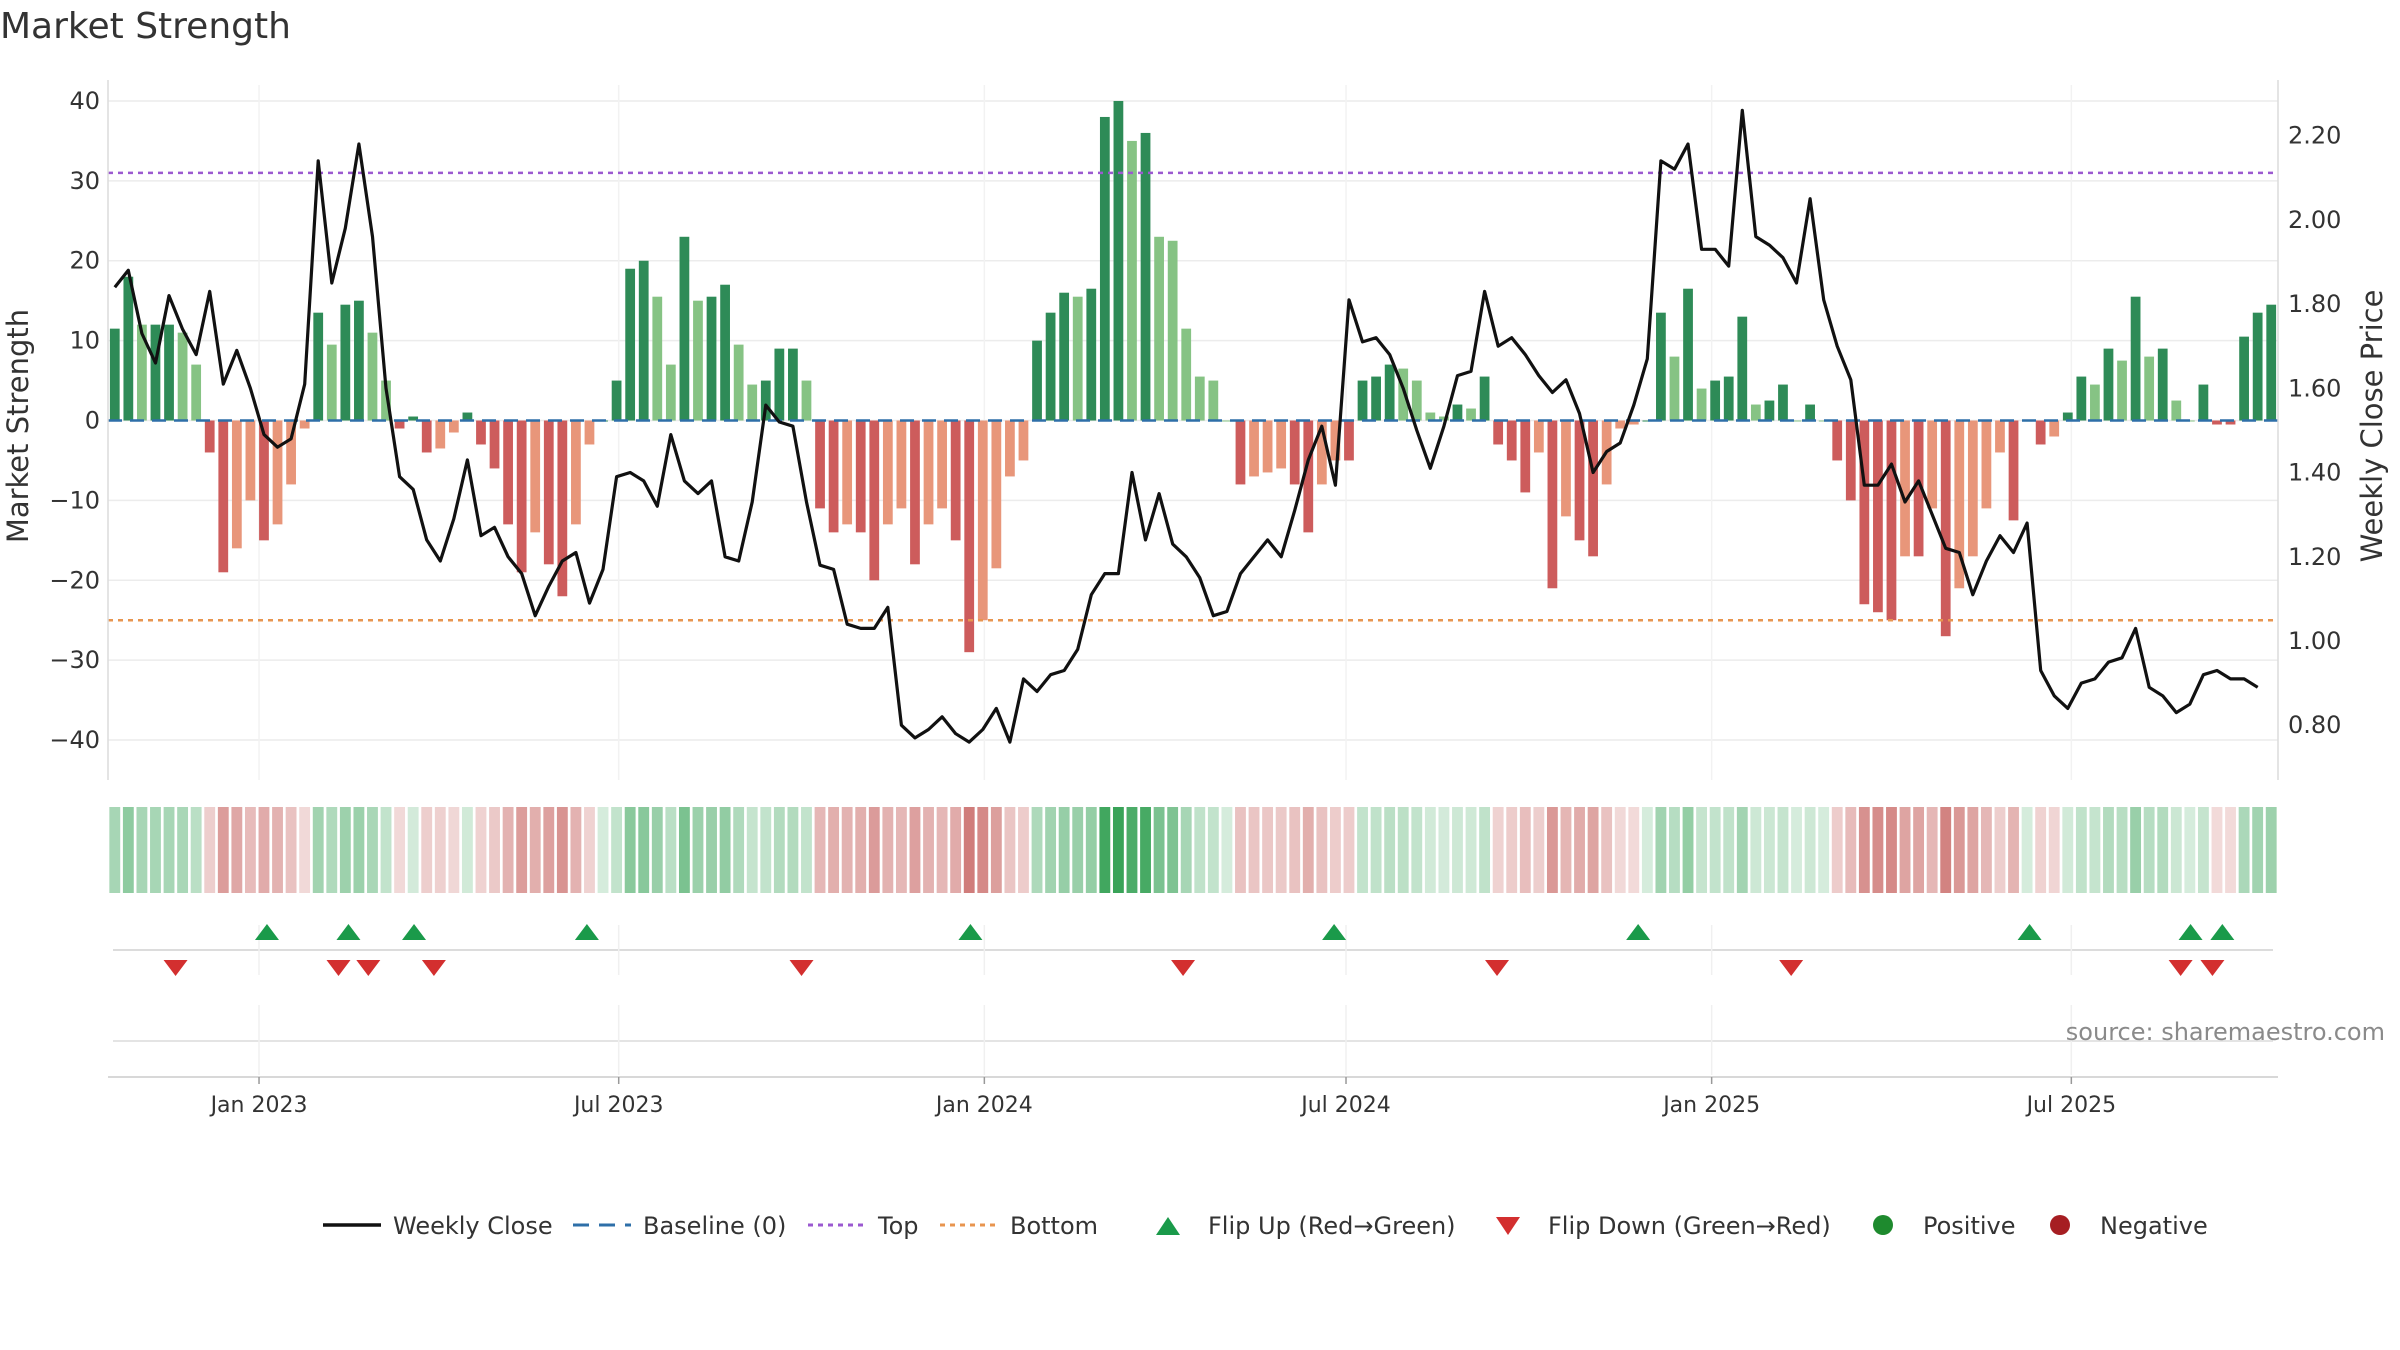 The height and width of the screenshot is (1350, 2400). What do you see at coordinates (2314, 641) in the screenshot?
I see `right-tick-label: 1.00` at bounding box center [2314, 641].